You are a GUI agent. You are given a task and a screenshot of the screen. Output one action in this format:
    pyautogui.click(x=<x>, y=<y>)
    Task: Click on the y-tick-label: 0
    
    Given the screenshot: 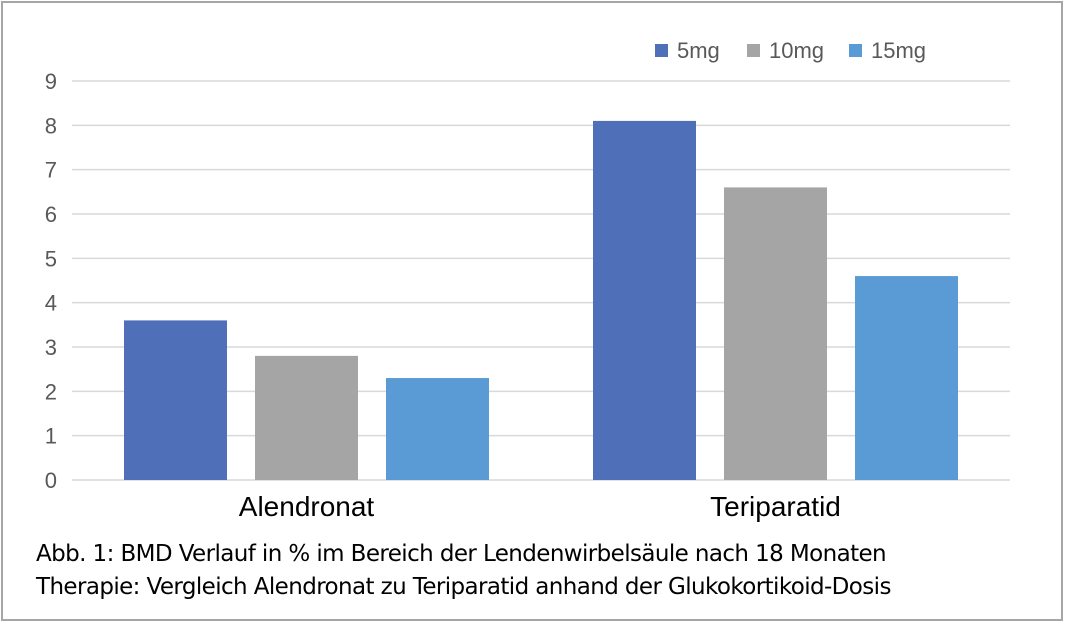 What is the action you would take?
    pyautogui.click(x=51, y=480)
    